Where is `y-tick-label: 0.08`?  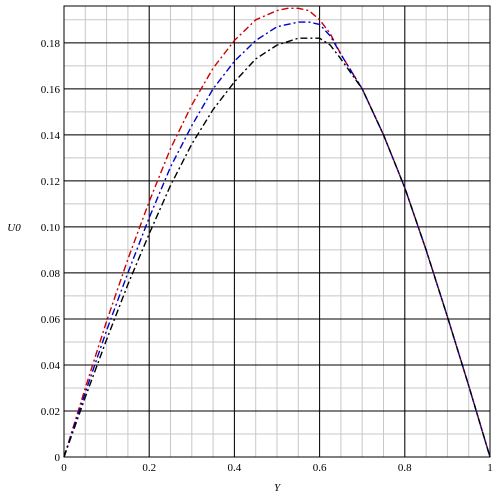 y-tick-label: 0.08 is located at coordinates (51, 274).